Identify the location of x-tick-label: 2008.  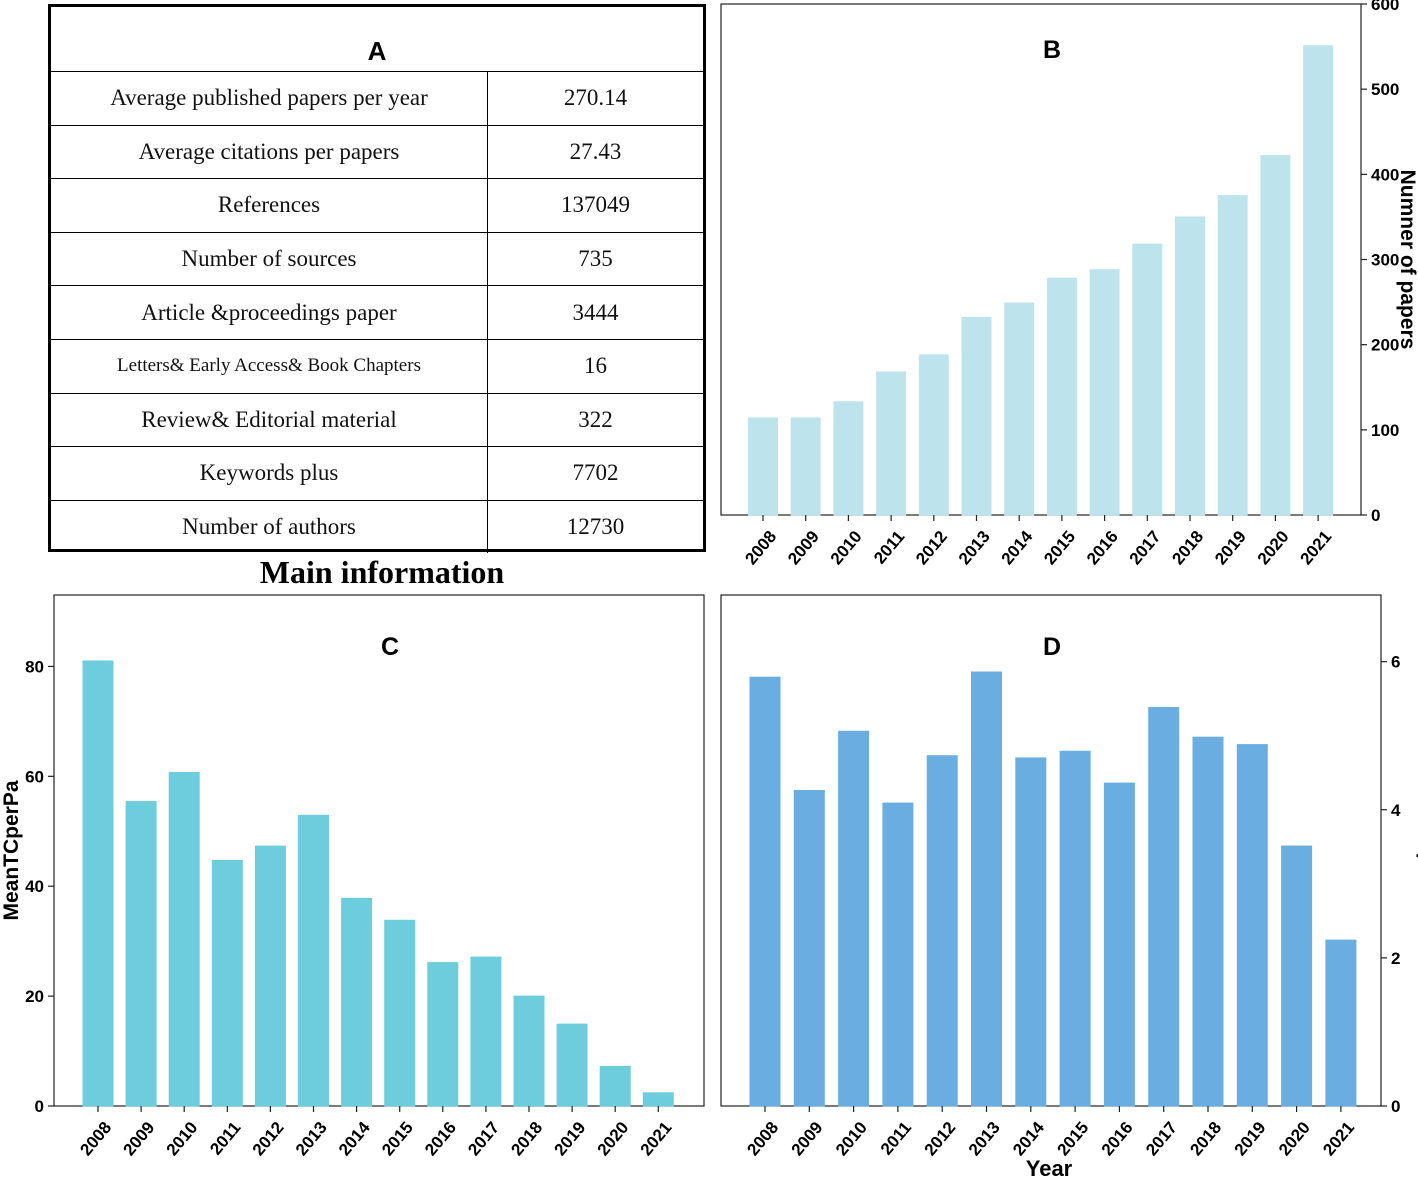
(762, 1138).